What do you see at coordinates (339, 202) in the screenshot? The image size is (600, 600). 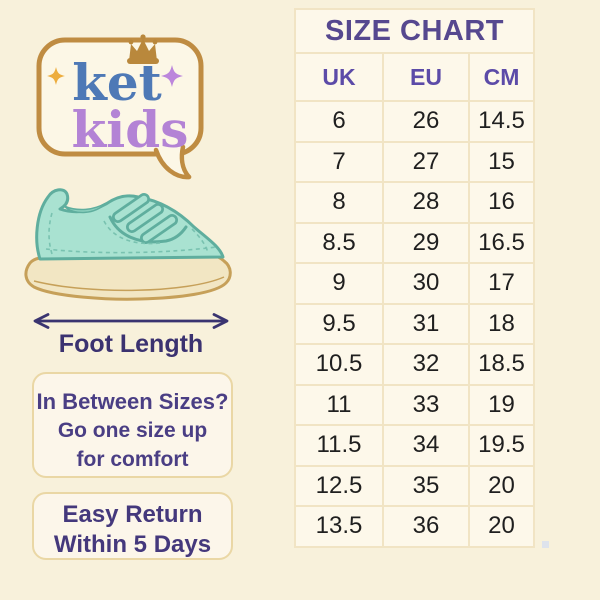 I see `size-cell: 8` at bounding box center [339, 202].